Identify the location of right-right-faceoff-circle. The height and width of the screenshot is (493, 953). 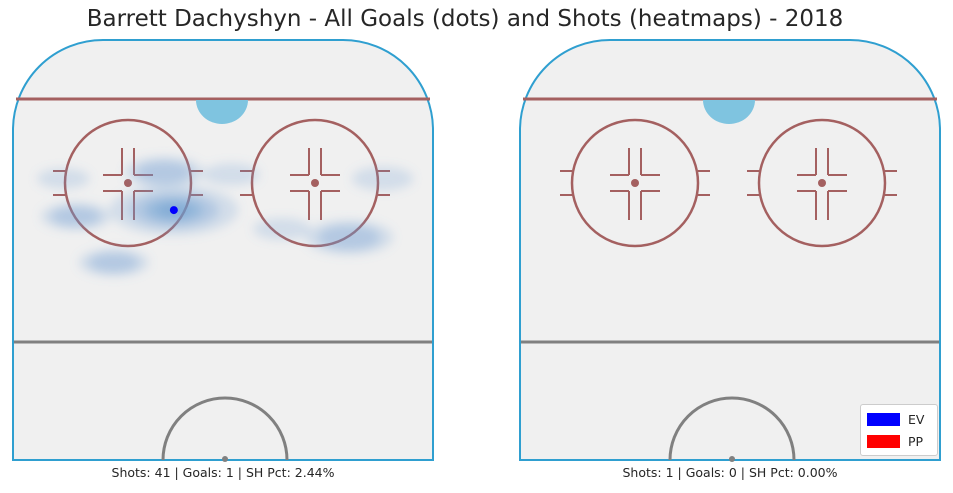
(822, 183).